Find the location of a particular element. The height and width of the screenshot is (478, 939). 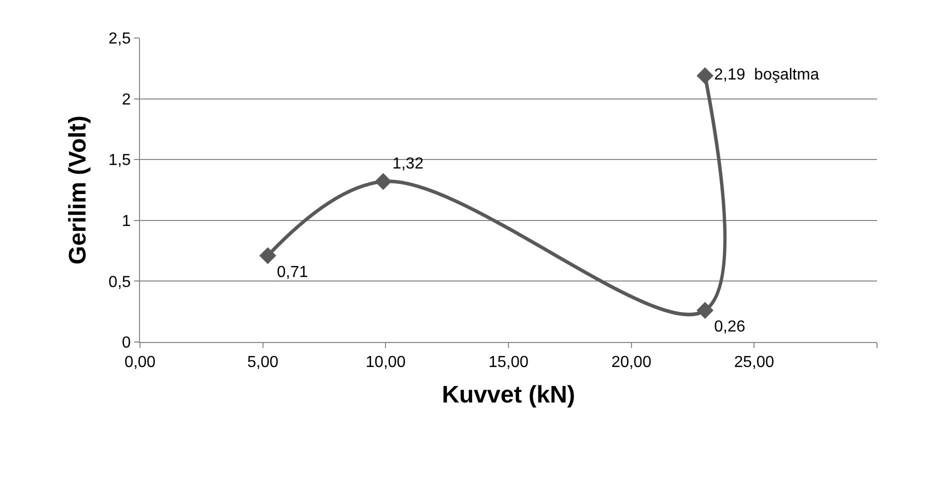

y-tick-label: 0,5 is located at coordinates (119, 282).